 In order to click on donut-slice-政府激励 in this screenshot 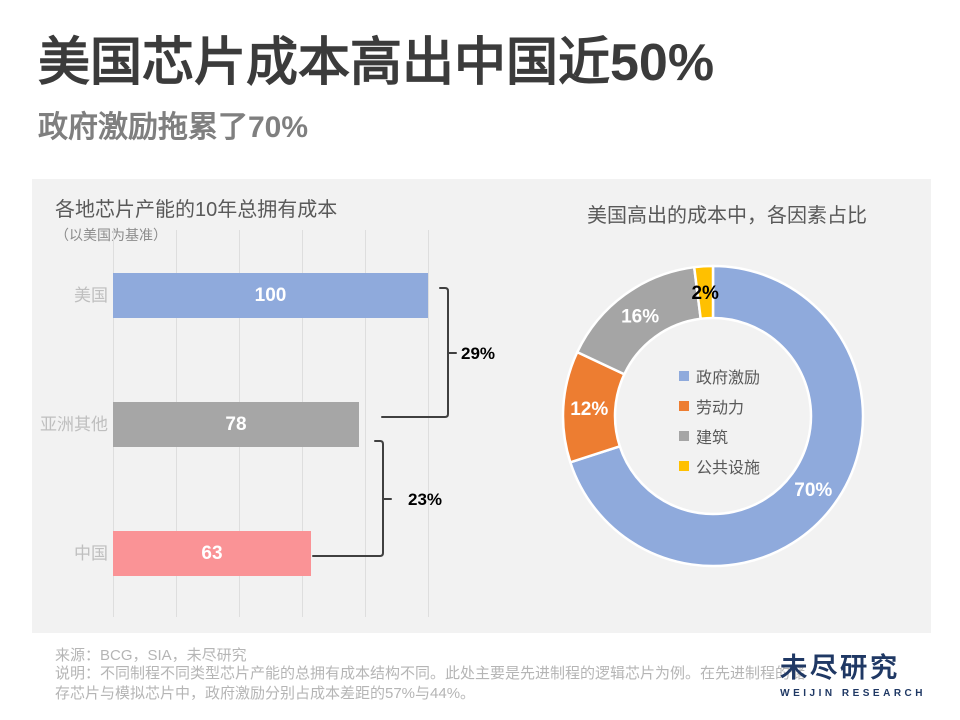, I will do `click(717, 416)`.